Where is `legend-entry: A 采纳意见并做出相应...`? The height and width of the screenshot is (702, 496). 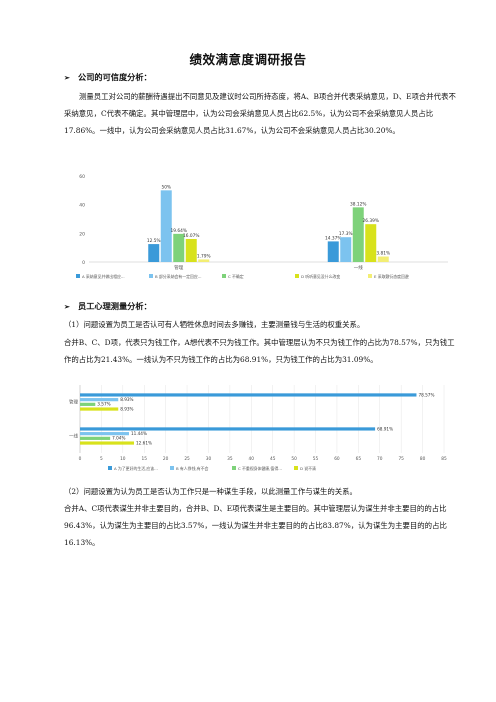
legend-entry: A 采纳意见并做出相应... is located at coordinates (103, 276).